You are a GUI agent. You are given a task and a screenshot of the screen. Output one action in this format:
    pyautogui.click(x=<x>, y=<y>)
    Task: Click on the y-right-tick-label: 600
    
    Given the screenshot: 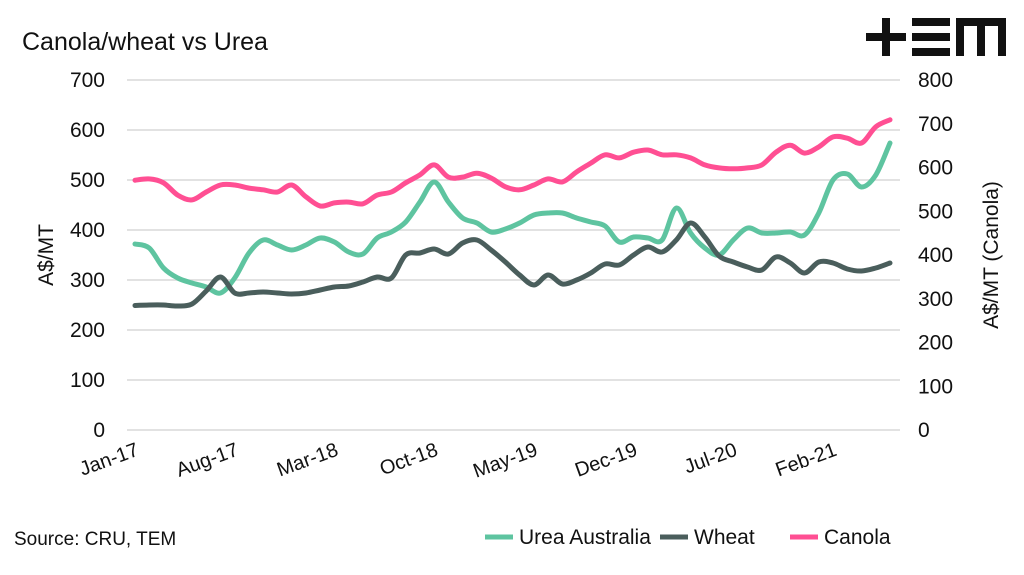 What is the action you would take?
    pyautogui.click(x=935, y=168)
    